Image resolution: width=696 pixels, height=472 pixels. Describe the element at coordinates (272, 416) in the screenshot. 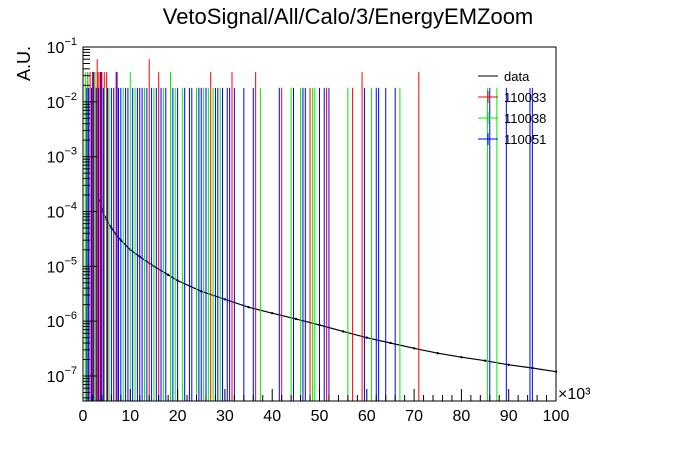

I see `x-tick-label: 40` at that location.